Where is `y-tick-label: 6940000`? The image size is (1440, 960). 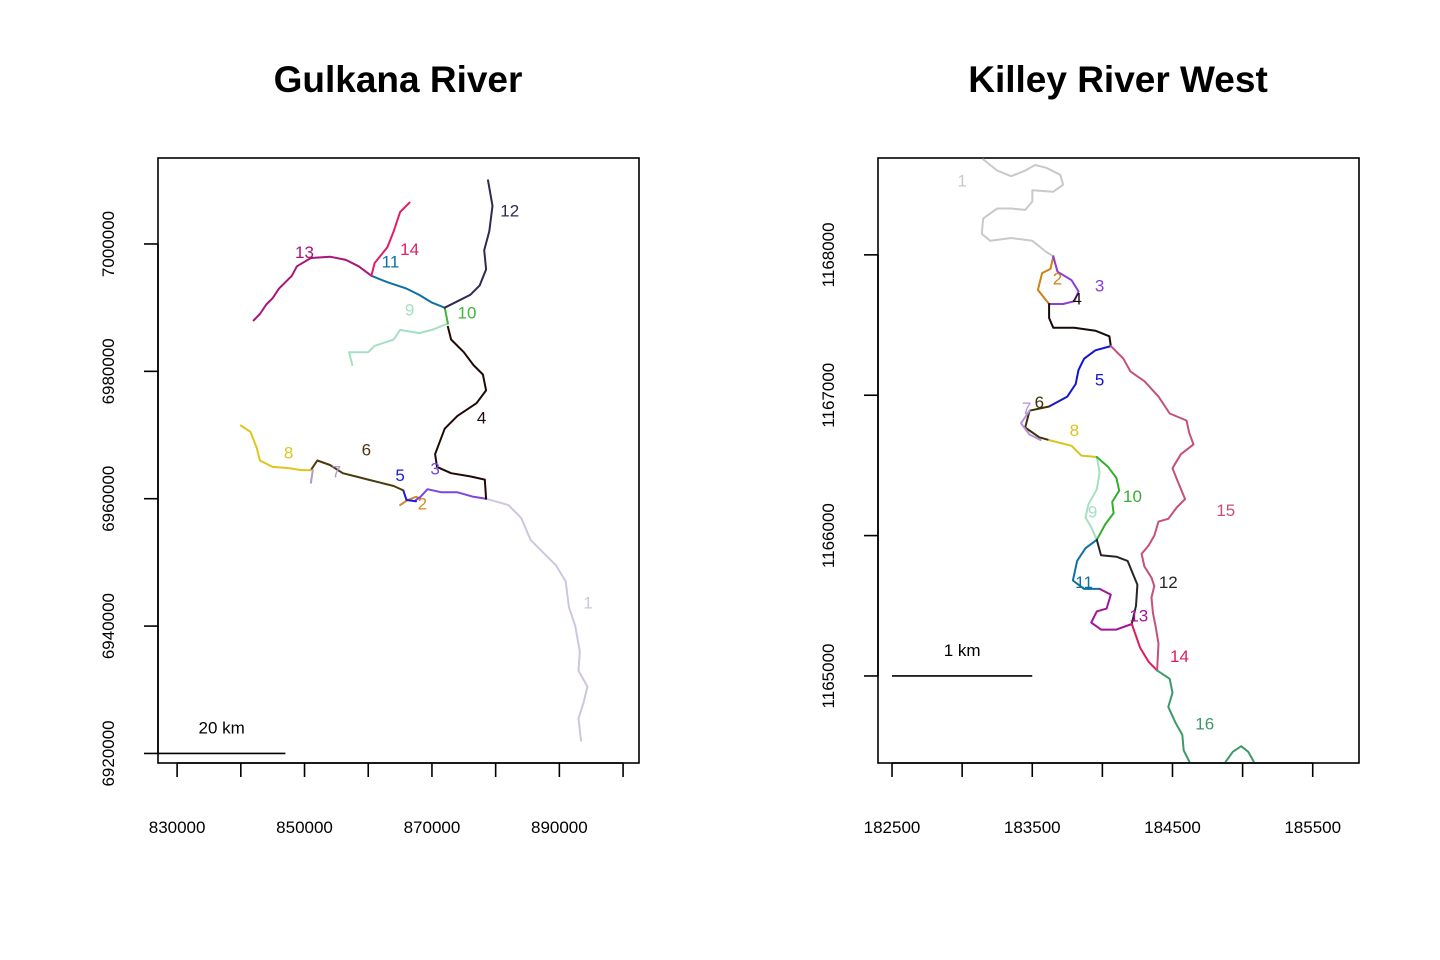 y-tick-label: 6940000 is located at coordinates (108, 626).